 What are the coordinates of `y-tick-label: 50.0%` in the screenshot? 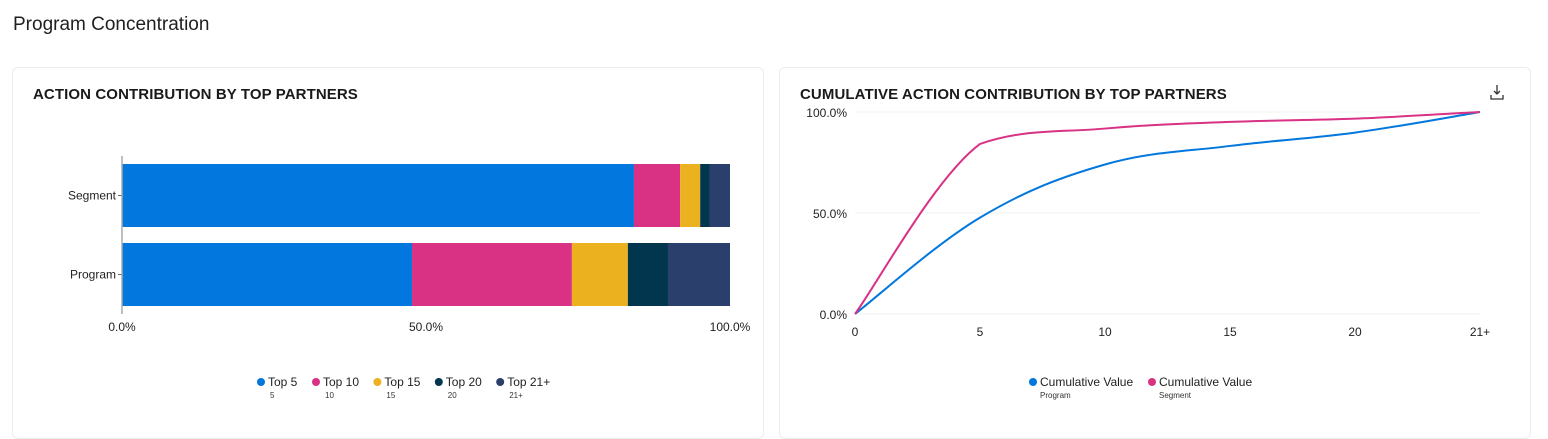 It's located at (830, 214).